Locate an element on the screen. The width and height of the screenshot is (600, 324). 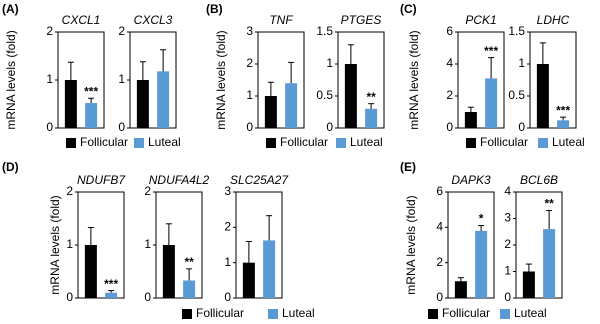
subplot-title: CXCL3 is located at coordinates (153, 20).